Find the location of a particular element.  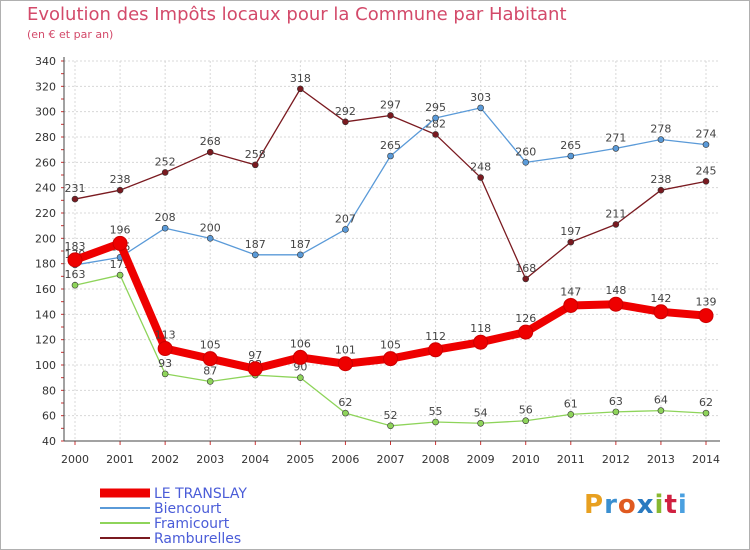

data-label: 187 is located at coordinates (255, 244).